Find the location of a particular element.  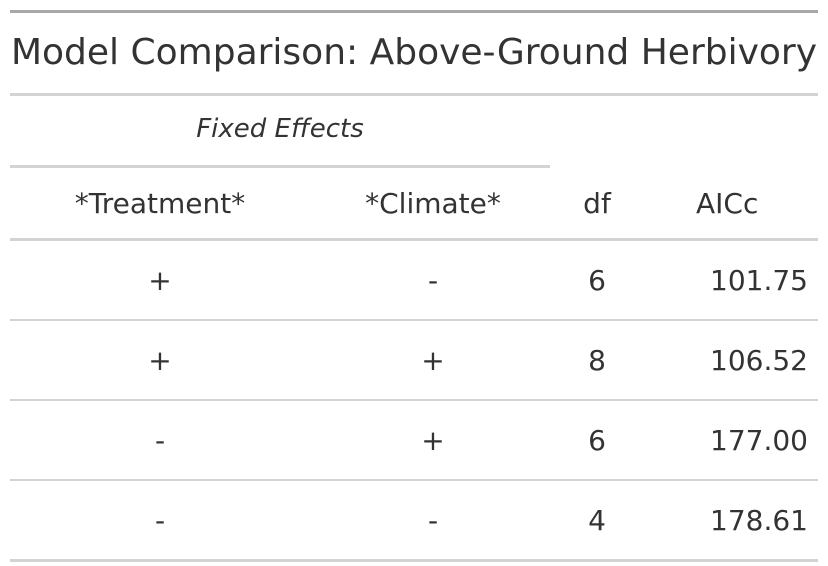

spanner-underline is located at coordinates (280, 166).